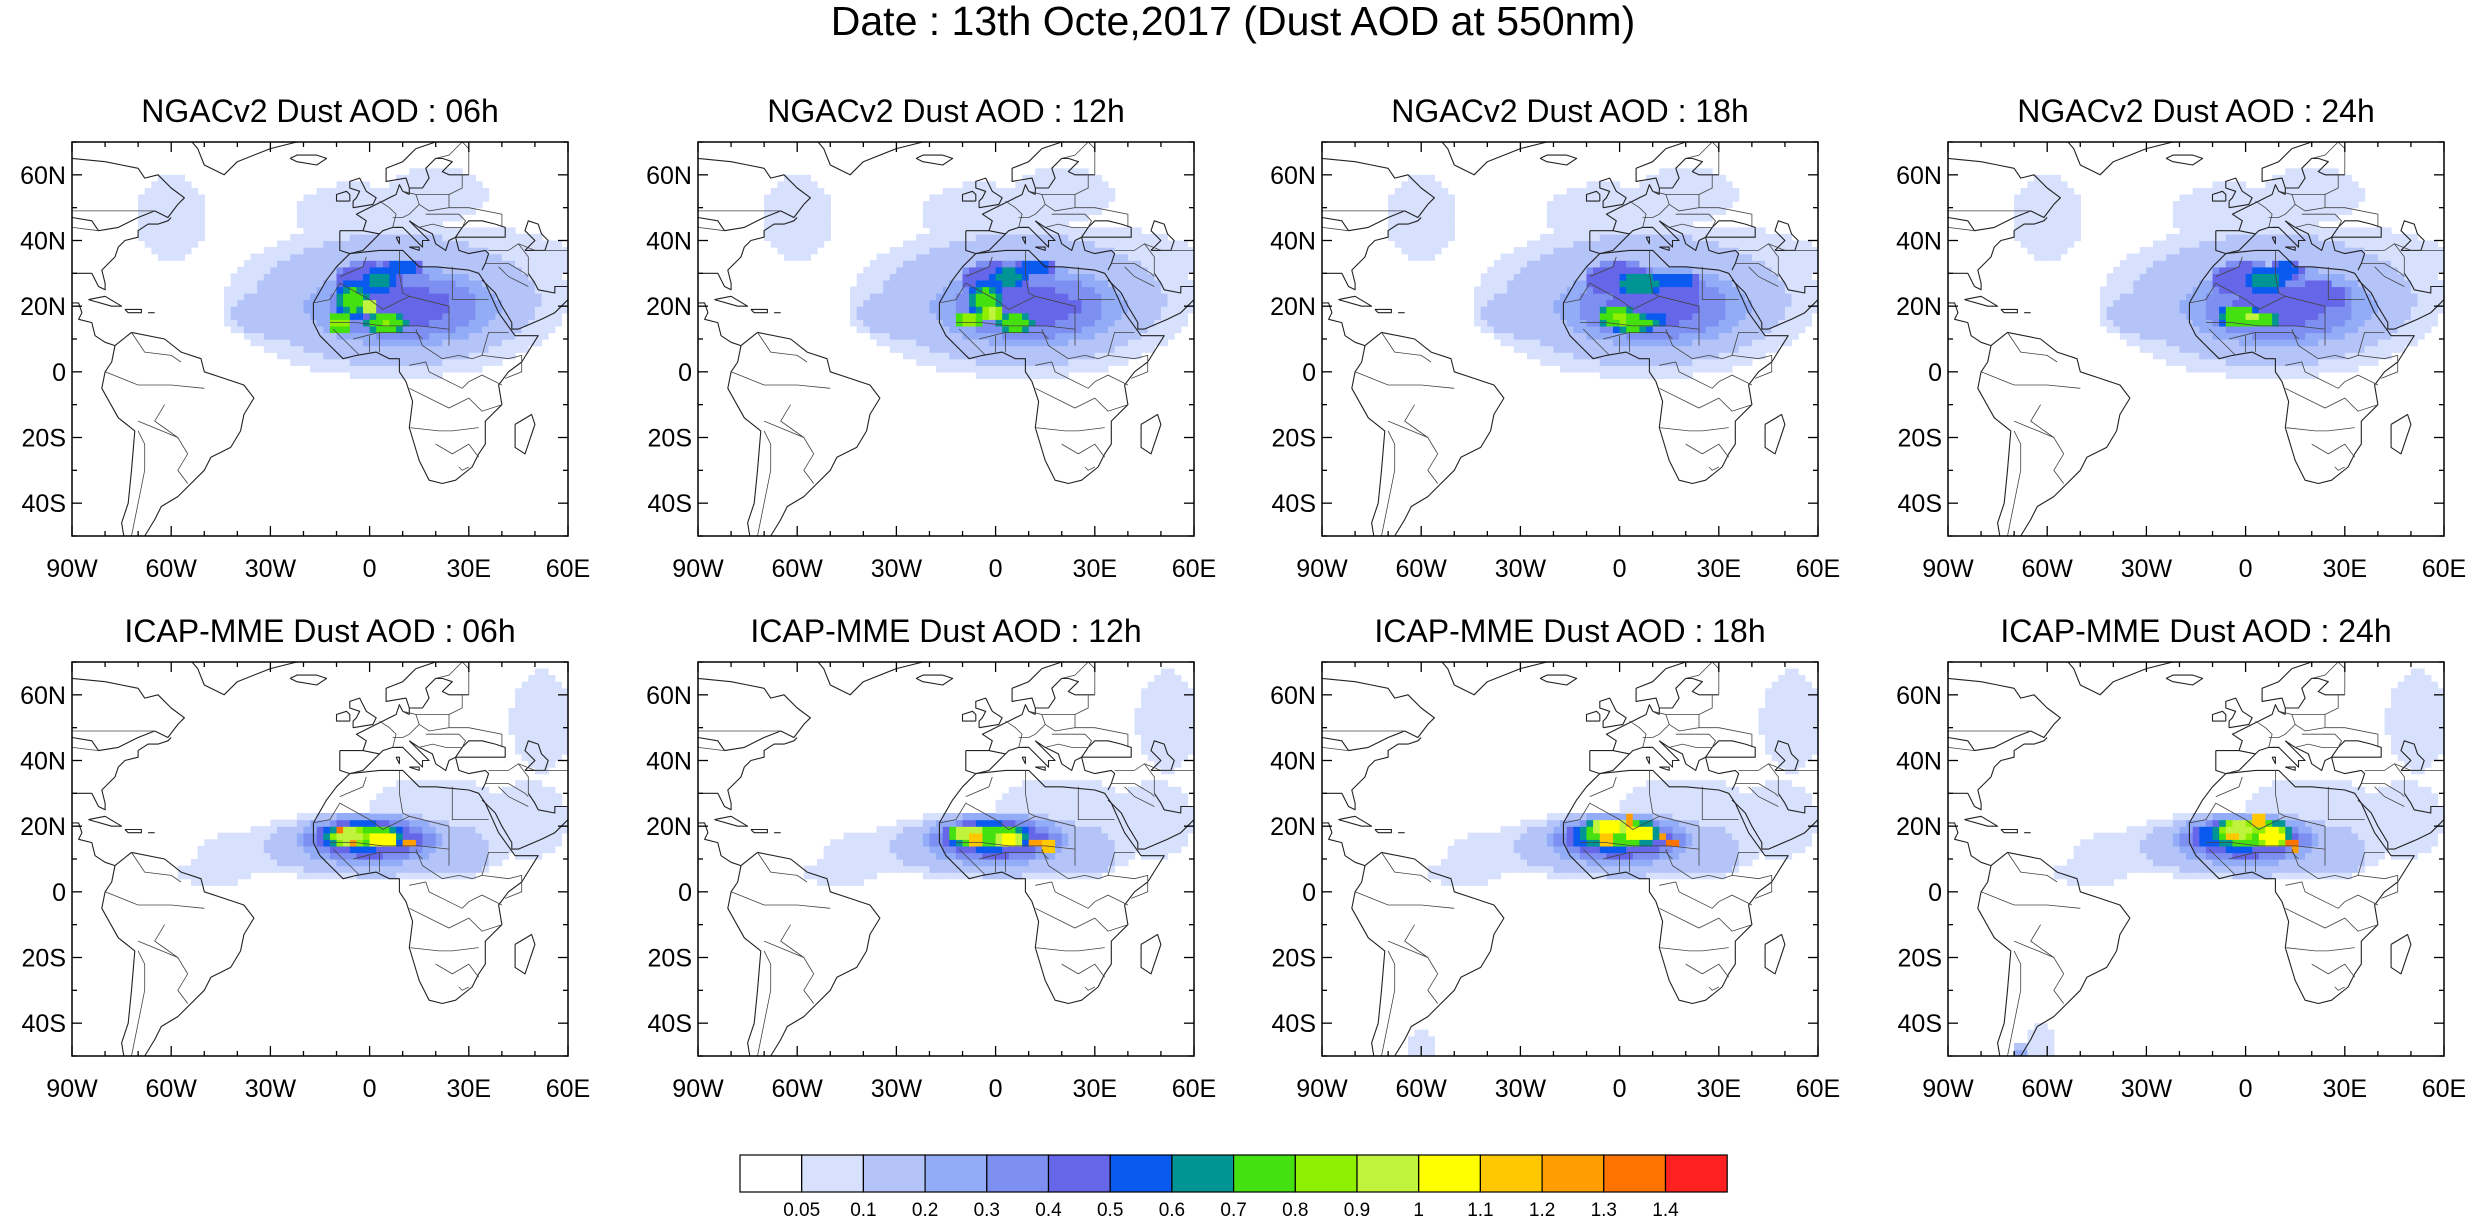  I want to click on colorbar-label: 0.7, so click(1233, 1210).